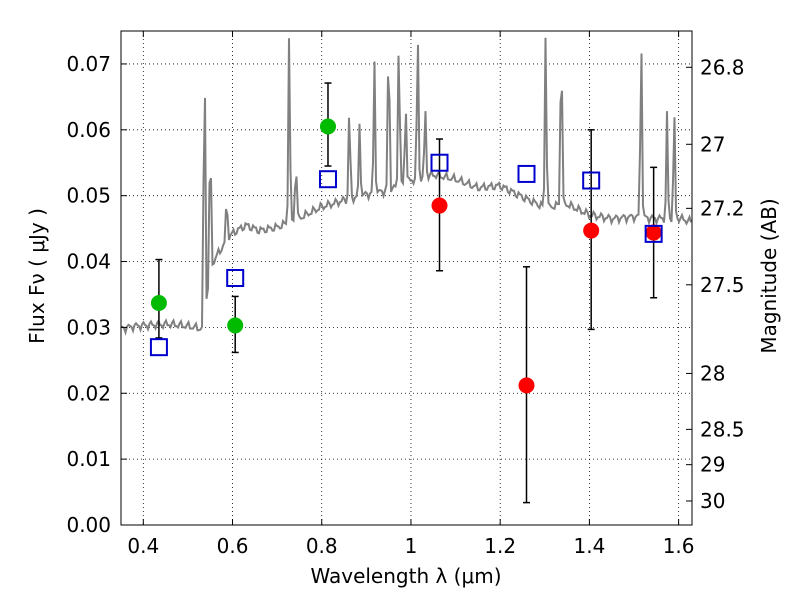 This screenshot has width=800, height=600. What do you see at coordinates (233, 546) in the screenshot?
I see `x-tick-label-1: 0.6` at bounding box center [233, 546].